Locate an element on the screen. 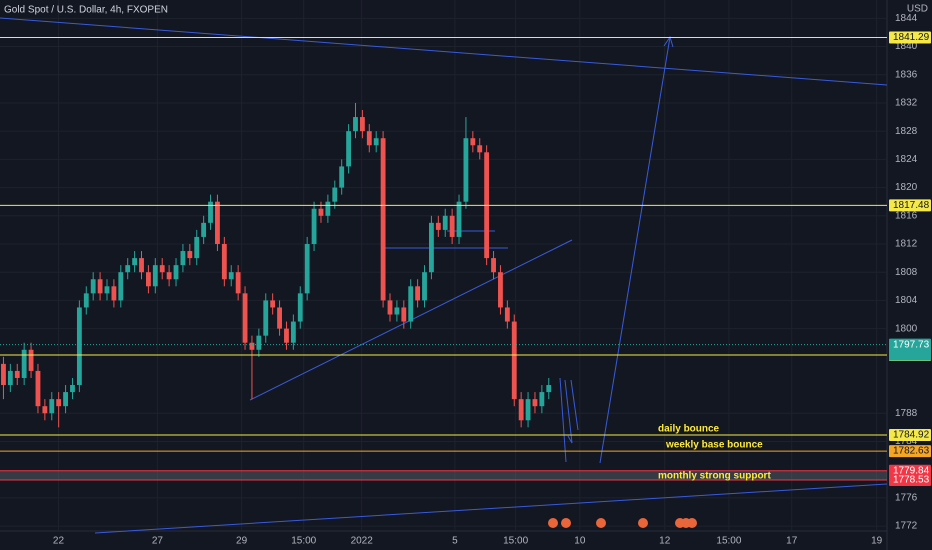 The width and height of the screenshot is (932, 550). current-price-bg is located at coordinates (910, 349).